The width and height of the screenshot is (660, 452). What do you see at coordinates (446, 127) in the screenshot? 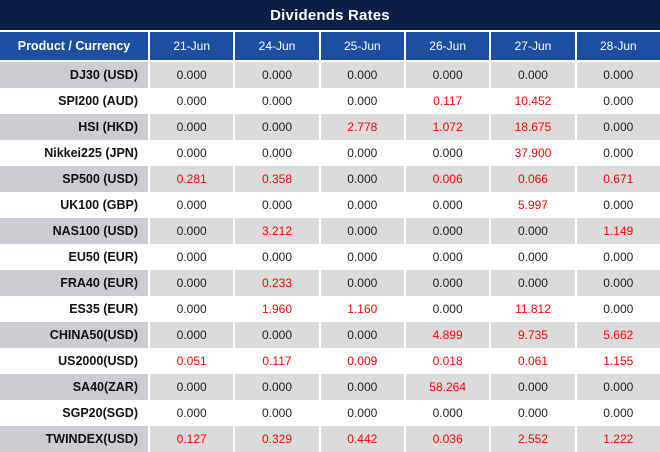
I see `dividend-value-cell: 1.072` at bounding box center [446, 127].